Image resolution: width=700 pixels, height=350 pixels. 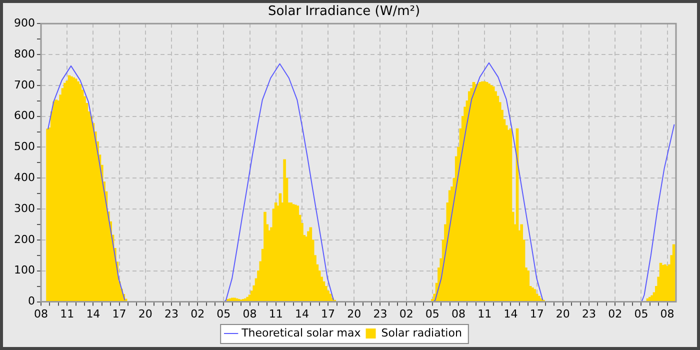 I want to click on y-tick-label: 400, so click(x=24, y=177).